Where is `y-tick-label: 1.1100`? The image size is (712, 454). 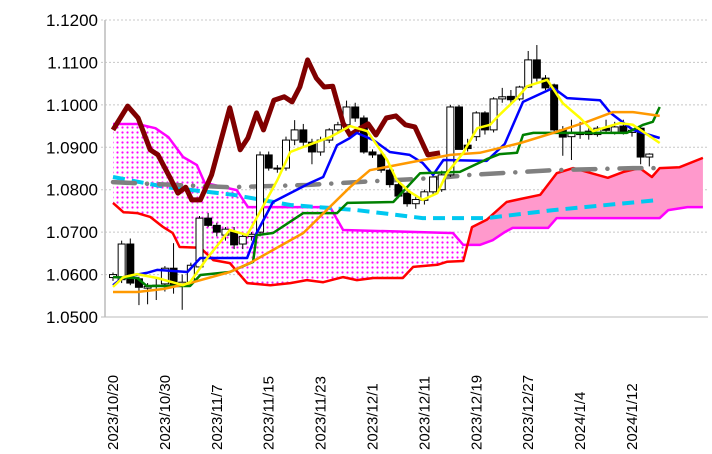 y-tick-label: 1.1100 is located at coordinates (72, 62).